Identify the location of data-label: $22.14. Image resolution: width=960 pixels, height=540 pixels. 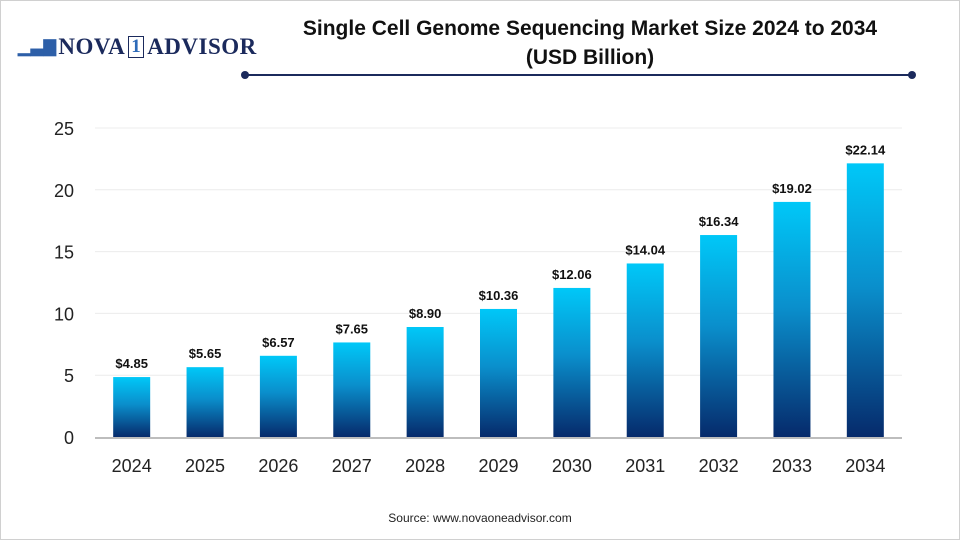
(865, 149).